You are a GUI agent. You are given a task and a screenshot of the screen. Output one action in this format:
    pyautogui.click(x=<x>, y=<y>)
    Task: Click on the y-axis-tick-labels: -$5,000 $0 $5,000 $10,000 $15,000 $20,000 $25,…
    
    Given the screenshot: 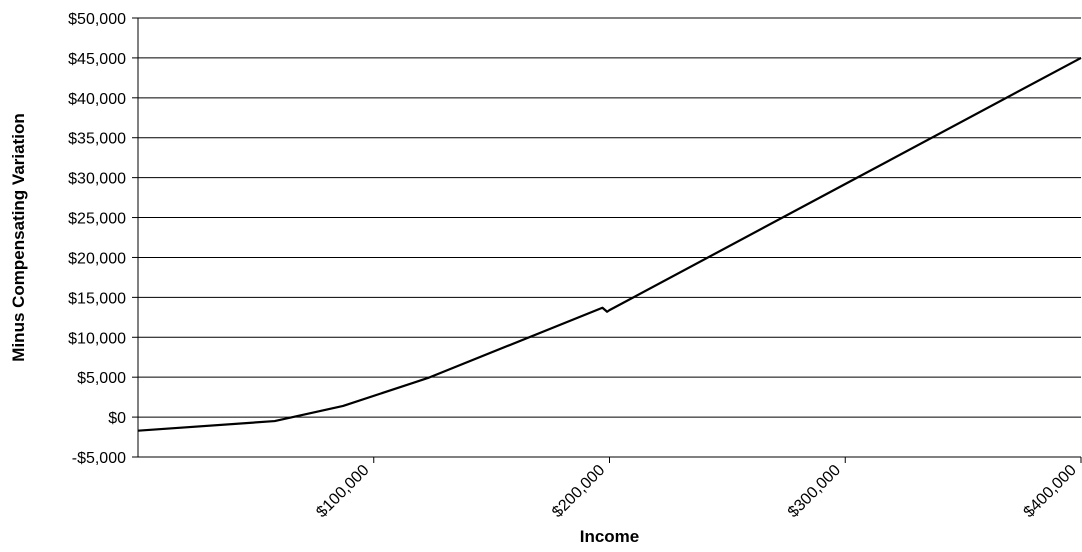 What is the action you would take?
    pyautogui.click(x=103, y=239)
    